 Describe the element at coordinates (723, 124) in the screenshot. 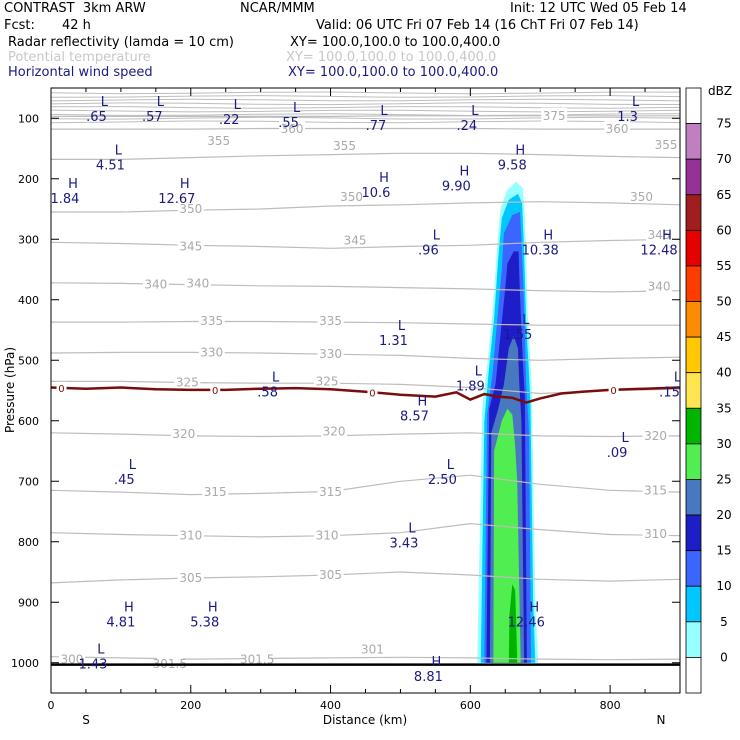

I see `colorbar-level-label: 75` at that location.